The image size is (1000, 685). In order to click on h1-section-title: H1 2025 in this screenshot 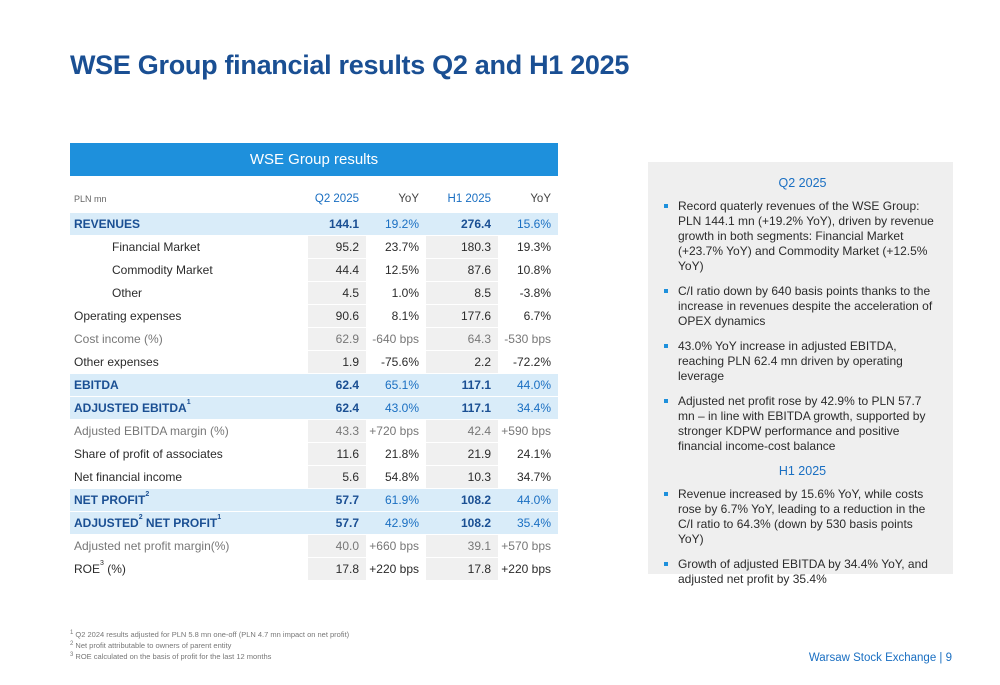, I will do `click(802, 471)`.